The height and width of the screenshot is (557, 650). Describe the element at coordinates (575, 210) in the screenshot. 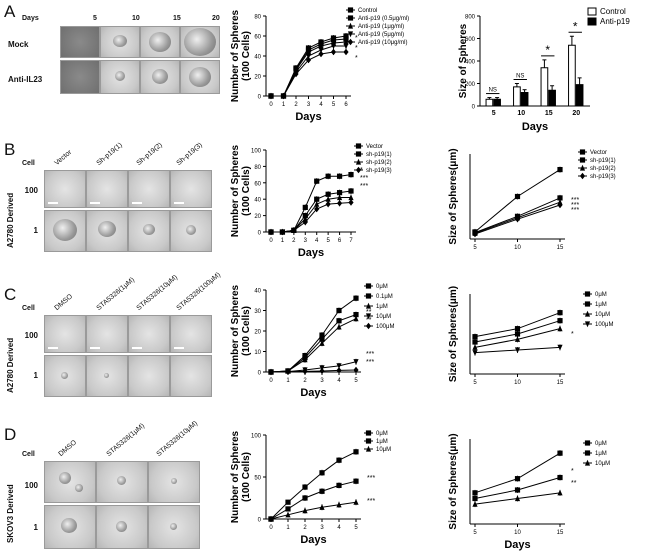

I see `significance-label: ***` at that location.